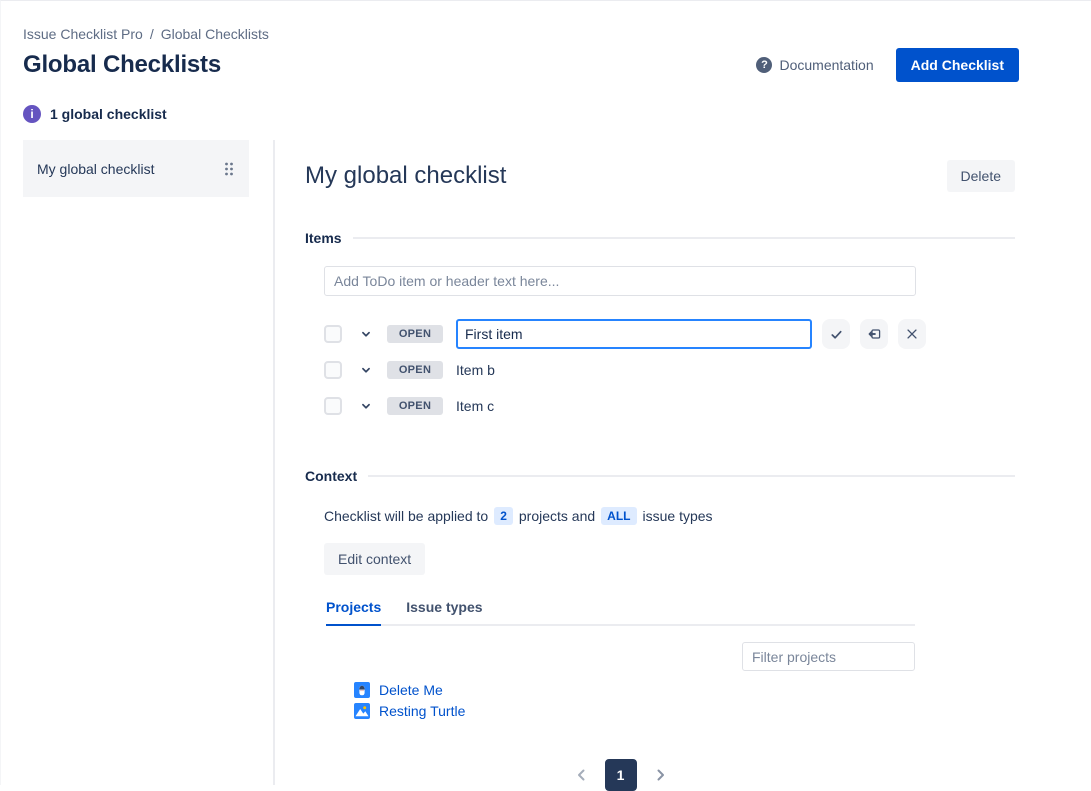 The height and width of the screenshot is (791, 1091). I want to click on drag-handle-icon, so click(229, 169).